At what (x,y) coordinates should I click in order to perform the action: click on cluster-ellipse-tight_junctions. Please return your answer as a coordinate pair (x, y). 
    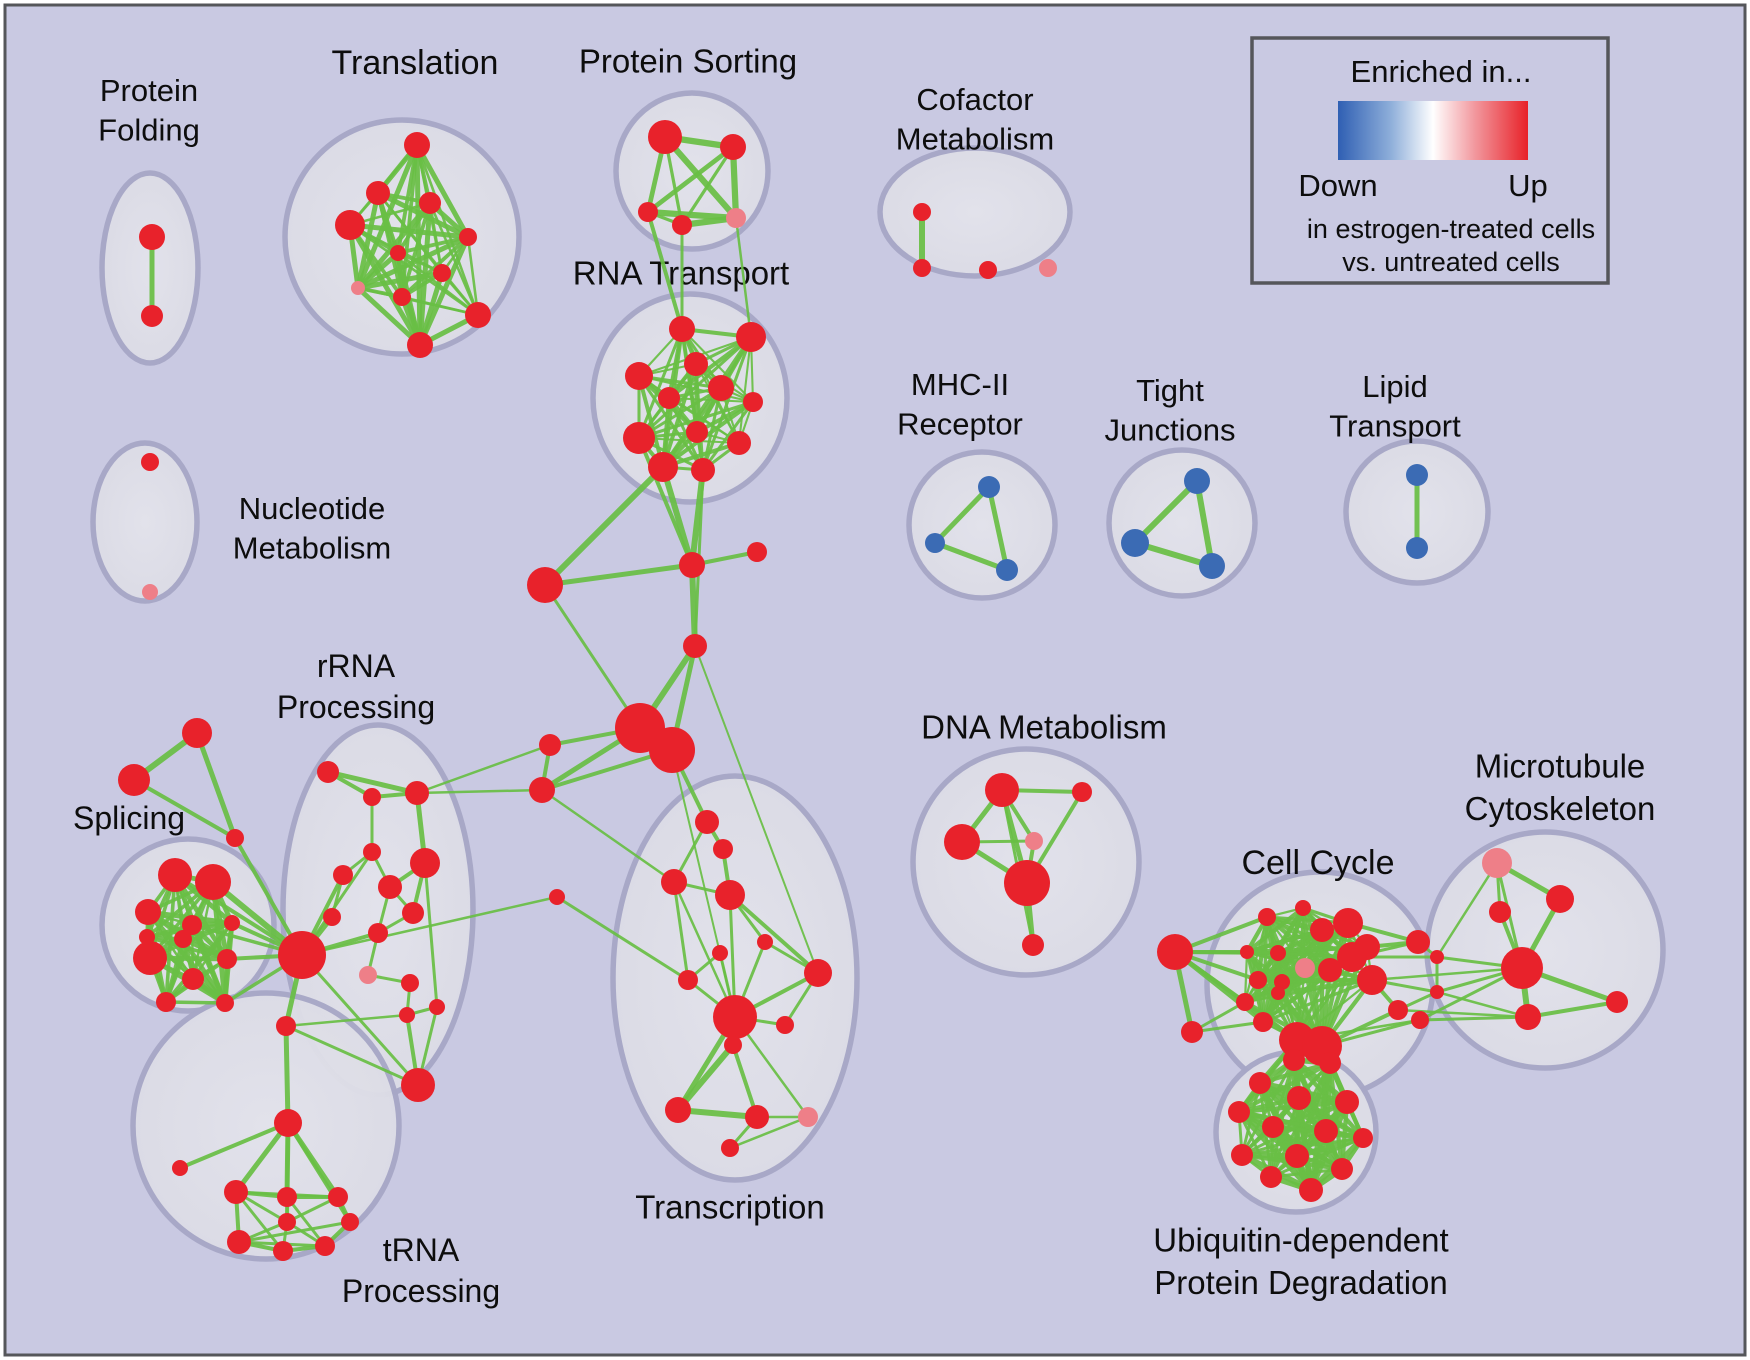
    Looking at the image, I should click on (1182, 523).